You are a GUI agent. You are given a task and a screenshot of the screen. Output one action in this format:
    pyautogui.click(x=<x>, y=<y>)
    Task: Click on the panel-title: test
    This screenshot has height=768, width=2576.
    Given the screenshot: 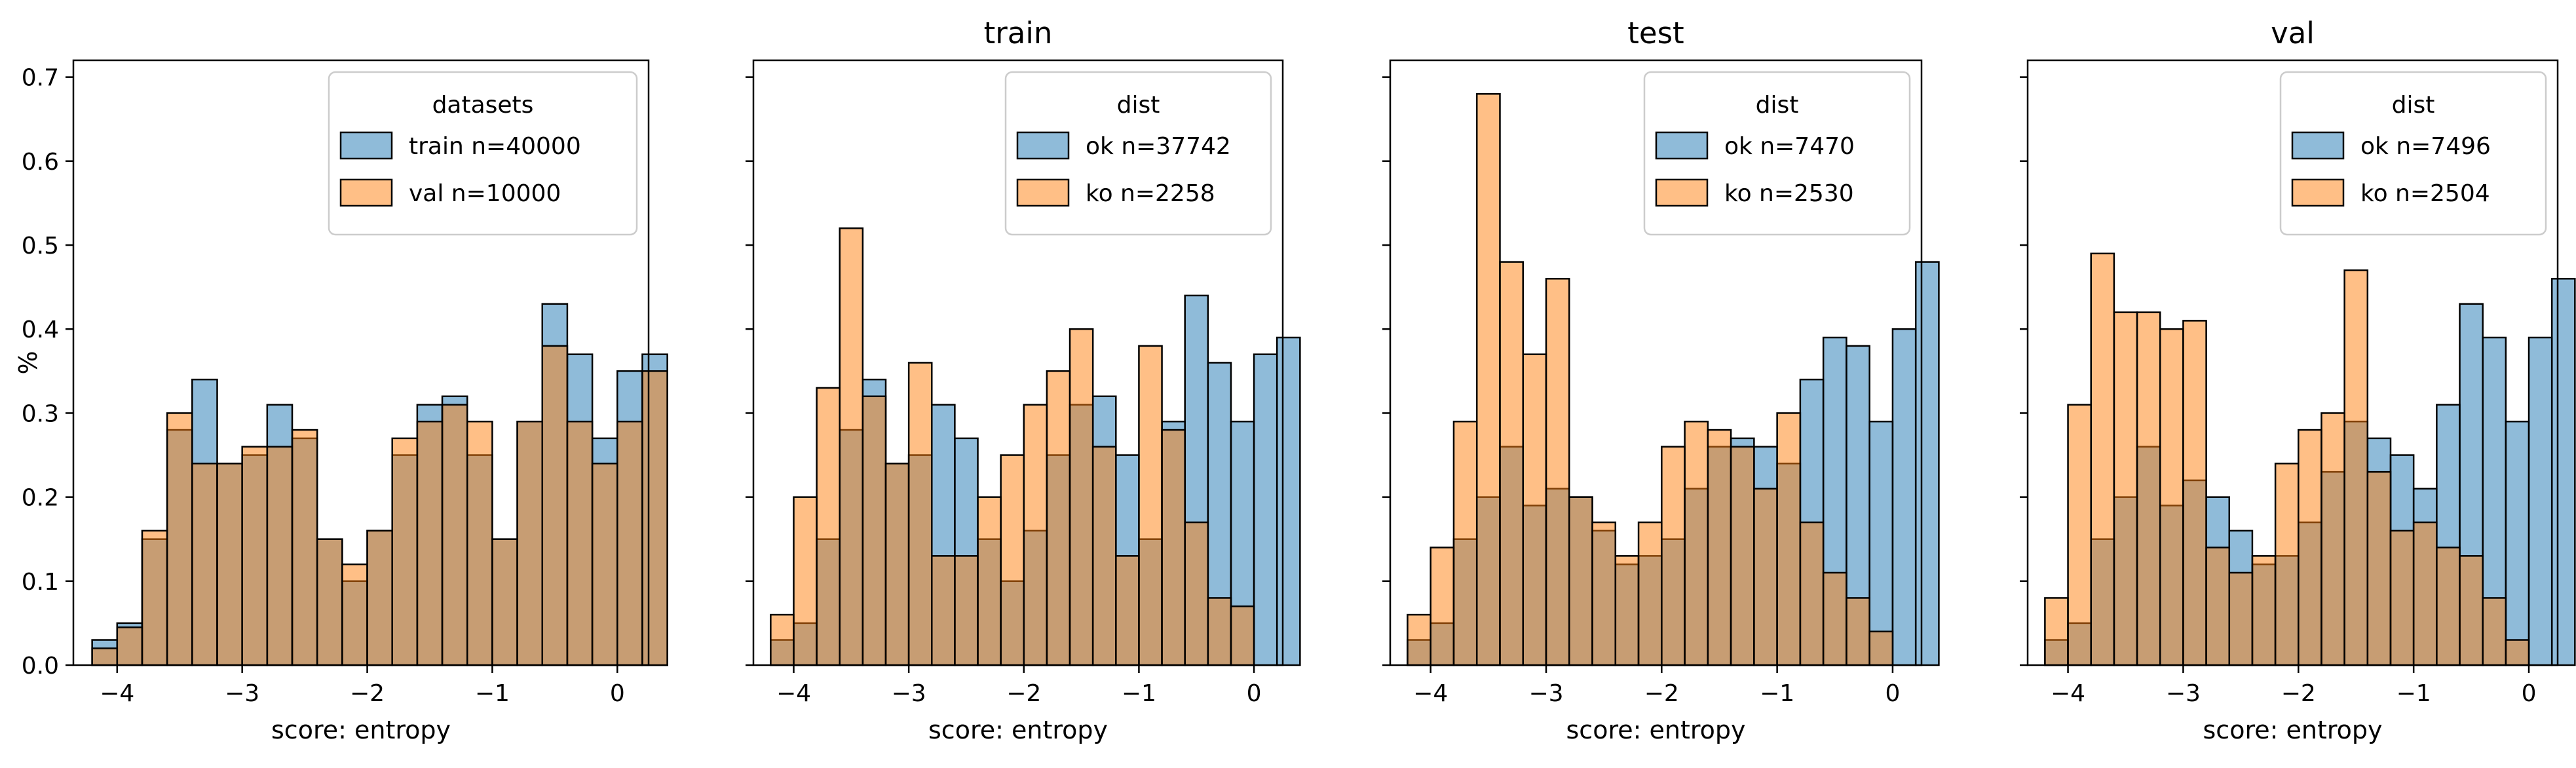 What is the action you would take?
    pyautogui.click(x=1656, y=33)
    